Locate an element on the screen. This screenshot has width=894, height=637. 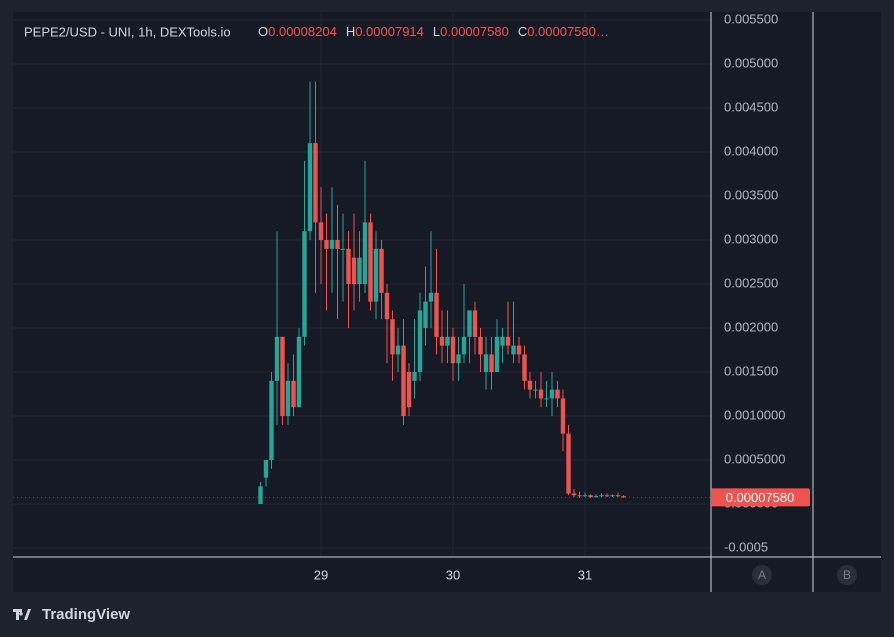
y-tick-label: 0.001500 is located at coordinates (751, 370).